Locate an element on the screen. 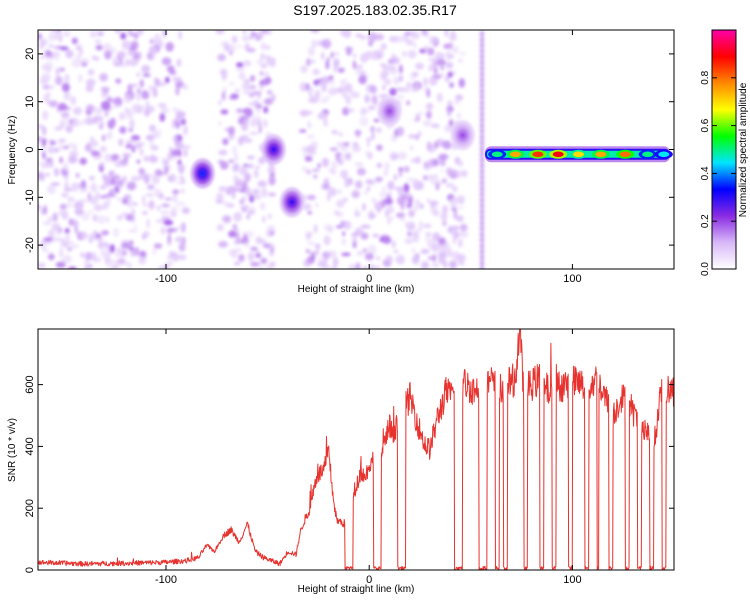 This screenshot has width=750, height=600. spectral-feature is located at coordinates (273, 149).